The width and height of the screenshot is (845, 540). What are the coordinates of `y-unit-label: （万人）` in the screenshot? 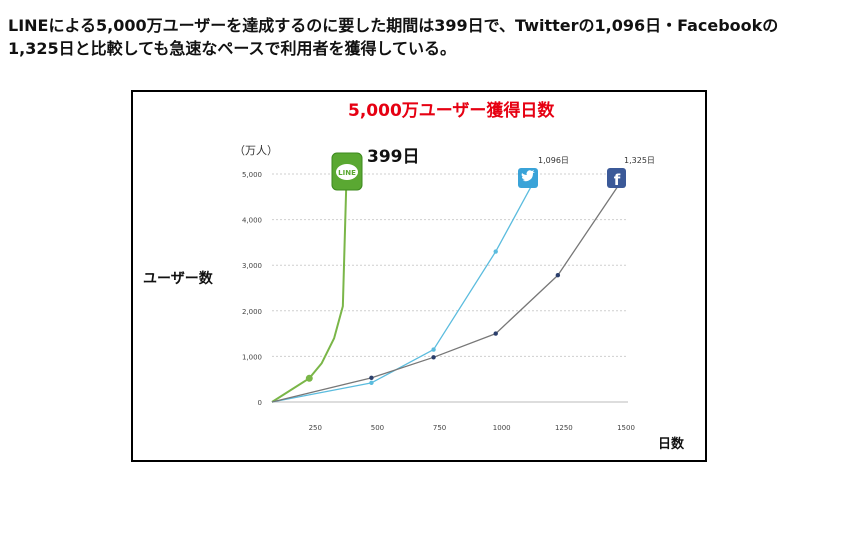 It's located at (256, 150).